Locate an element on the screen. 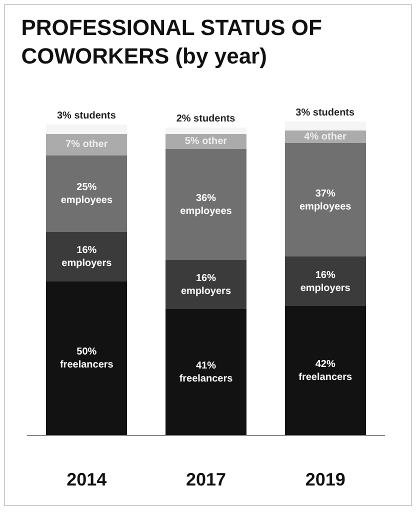 The height and width of the screenshot is (512, 418). x-tick-label: 2019 is located at coordinates (325, 480).